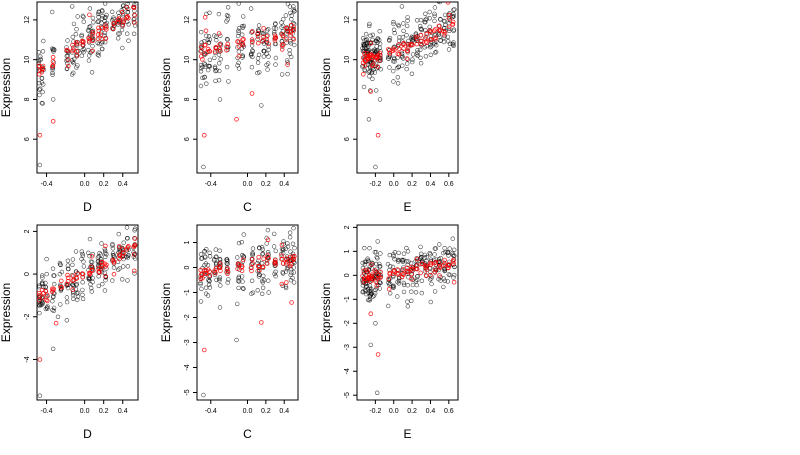 Image resolution: width=800 pixels, height=455 pixels. Describe the element at coordinates (449, 411) in the screenshot. I see `x-tick-label: 0.6` at that location.